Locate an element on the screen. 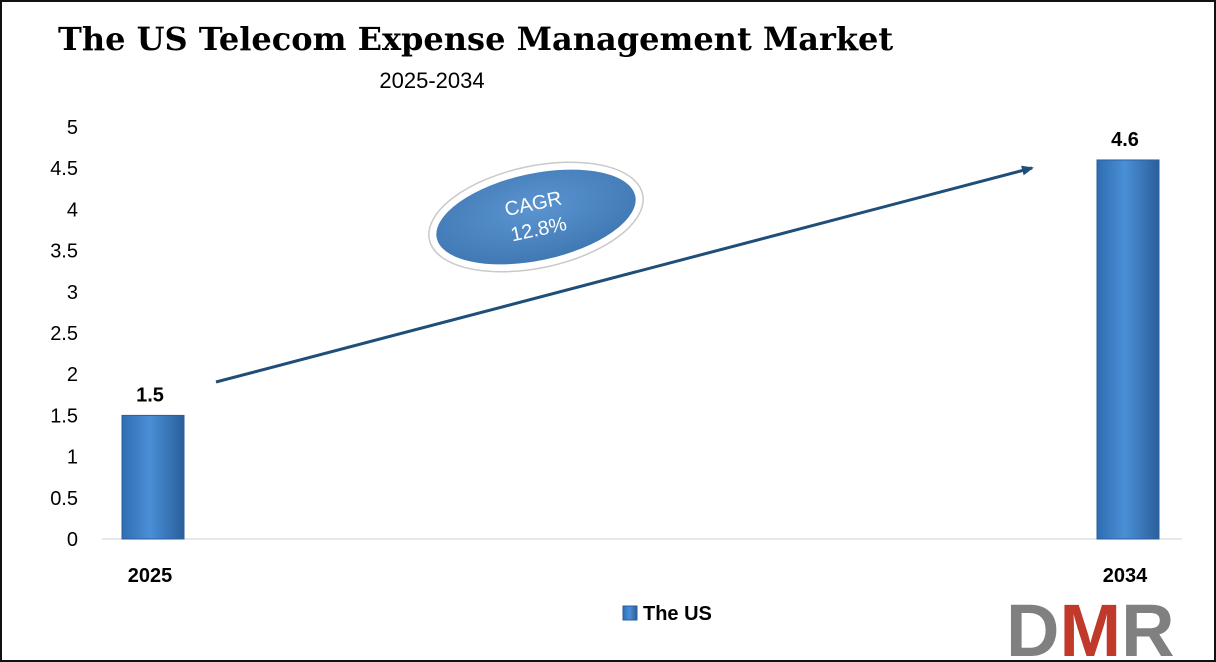 Image resolution: width=1216 pixels, height=662 pixels. y-tick-label: 1.5 is located at coordinates (64, 416).